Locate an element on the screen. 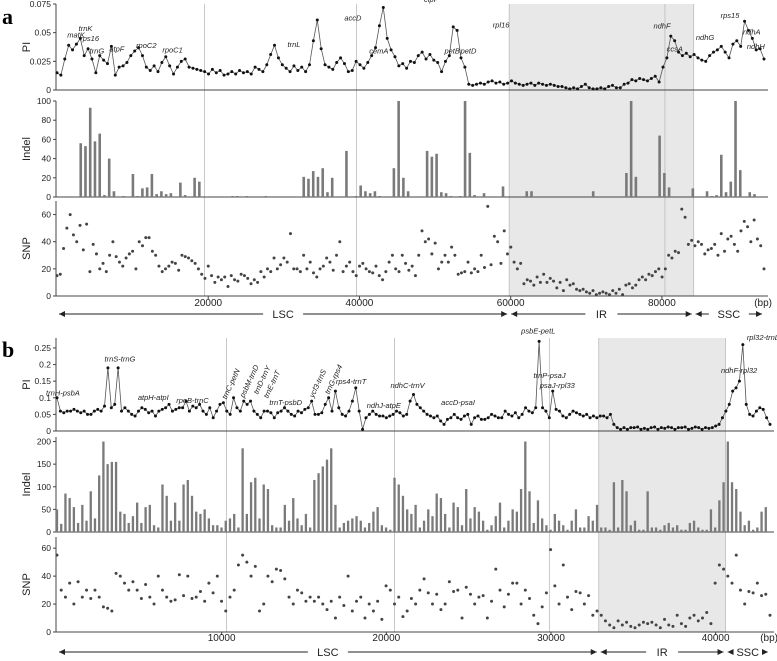 The image size is (777, 661). panel-label-b: b is located at coordinates (8, 349).